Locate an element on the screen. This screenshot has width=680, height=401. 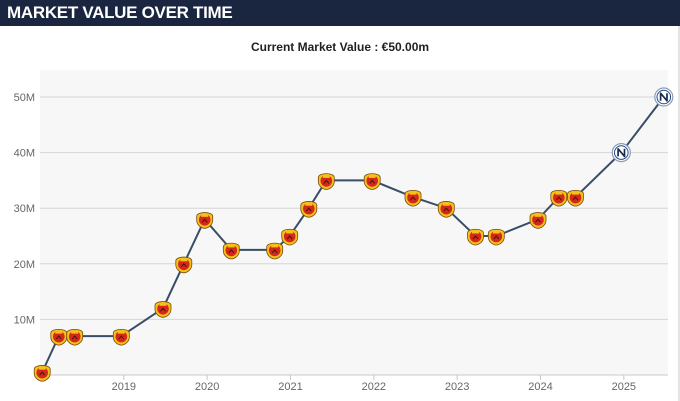
x-tick-label: 2023 is located at coordinates (457, 387).